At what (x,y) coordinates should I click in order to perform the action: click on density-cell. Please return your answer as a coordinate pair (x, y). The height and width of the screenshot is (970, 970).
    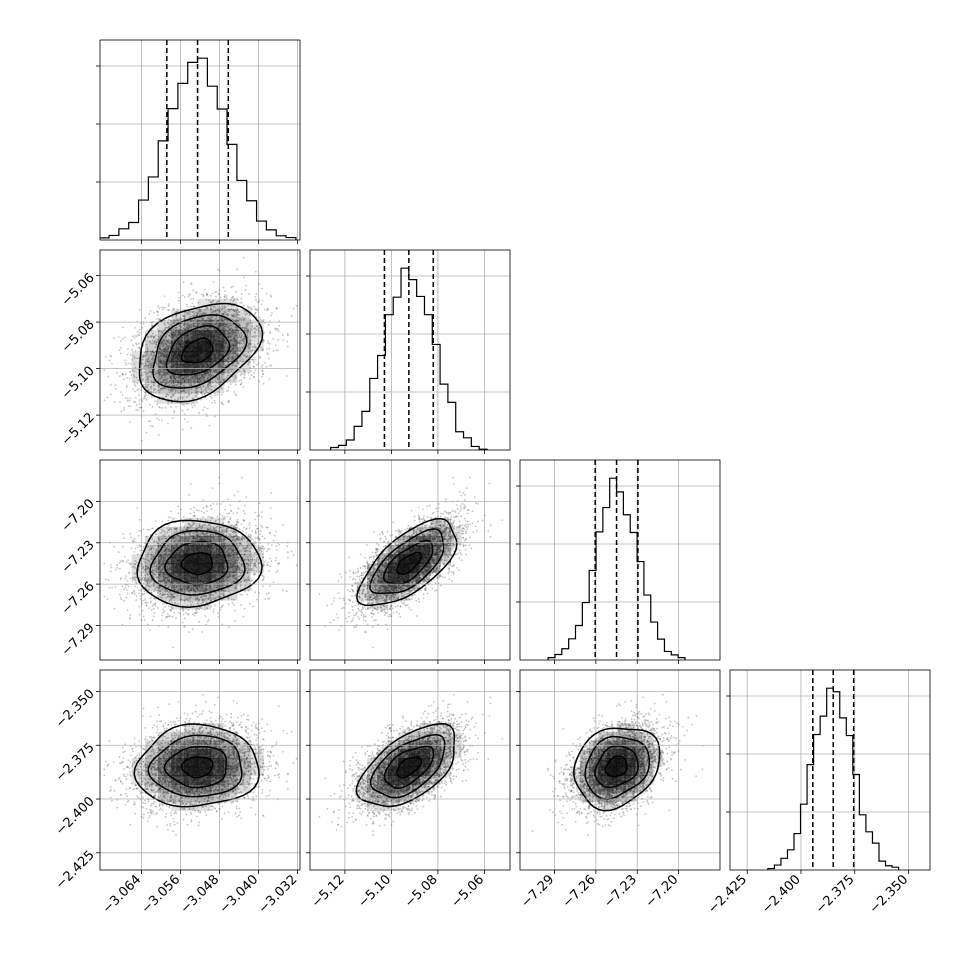
    Looking at the image, I should click on (165, 325).